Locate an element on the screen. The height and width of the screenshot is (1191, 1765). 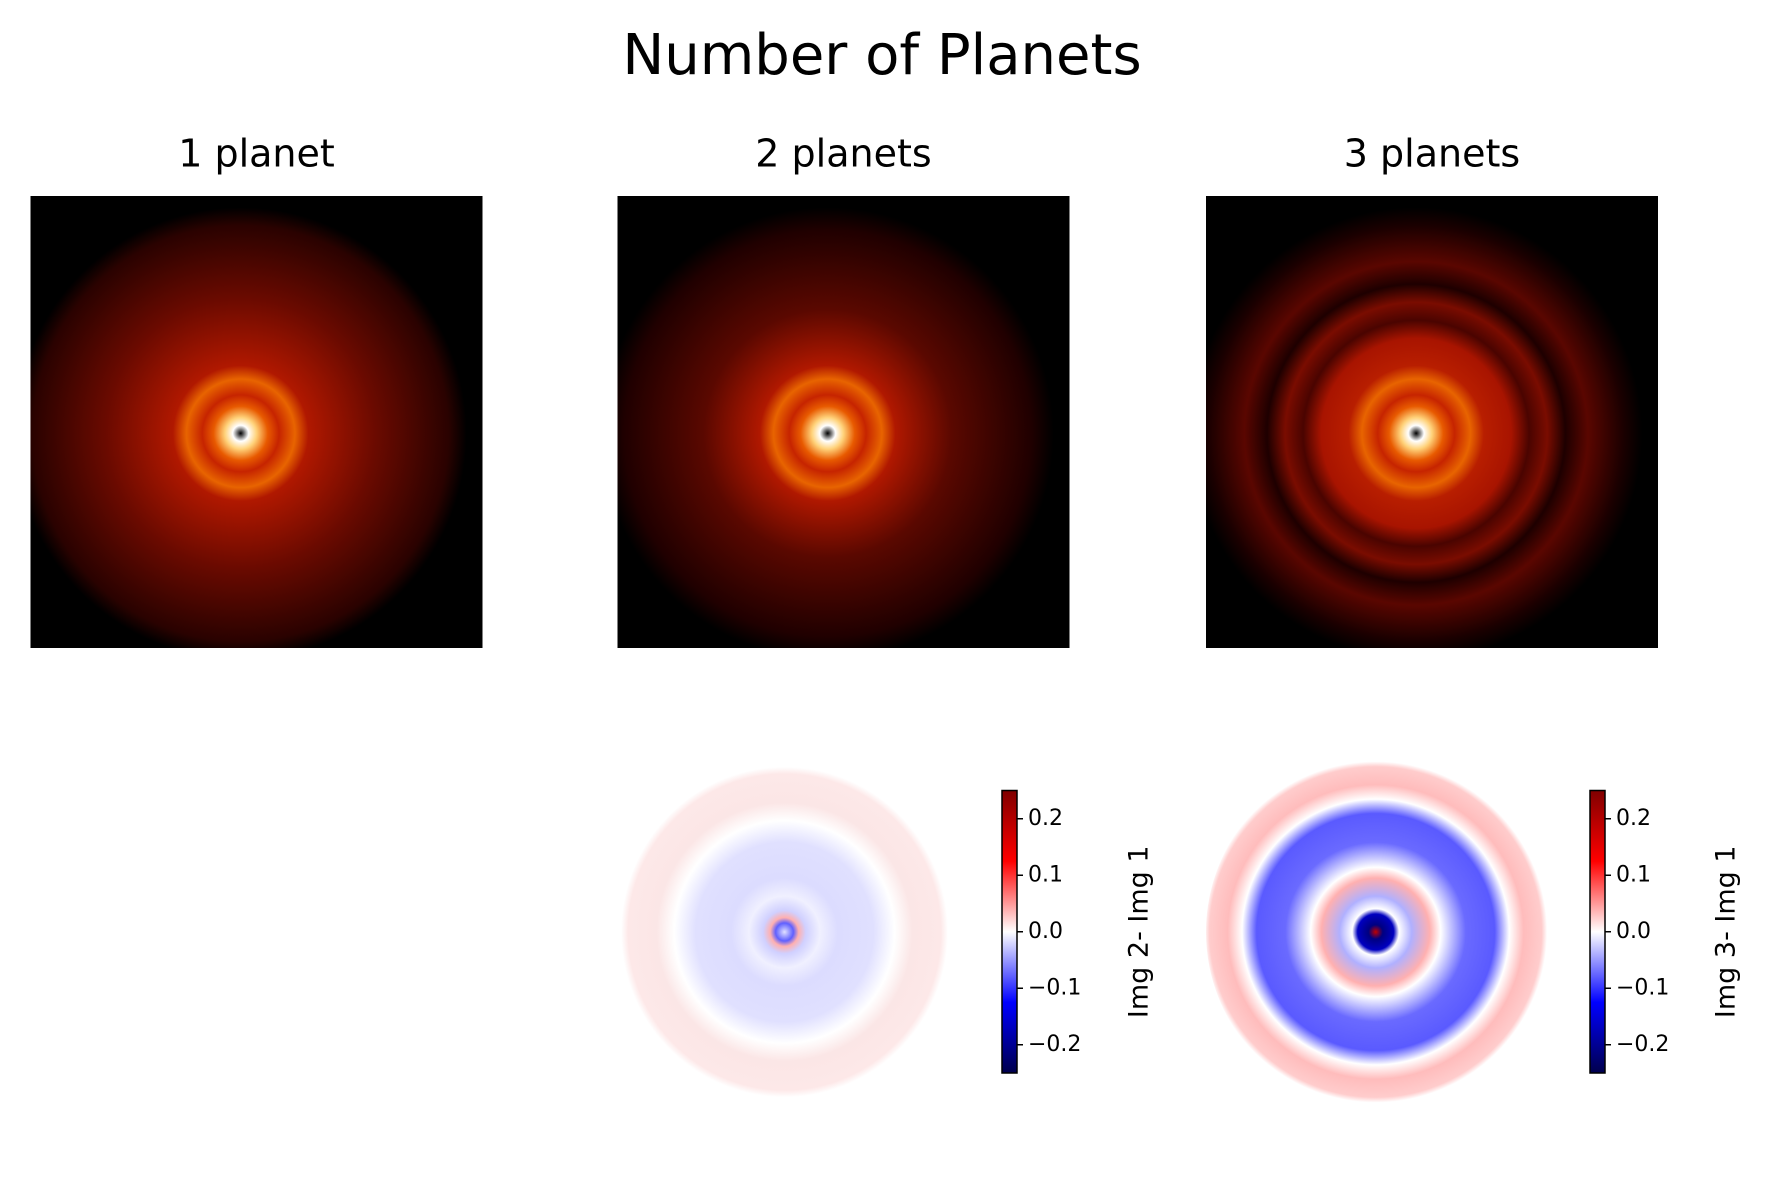
colorbar-label: Img 3- Img 1 is located at coordinates (1726, 931).